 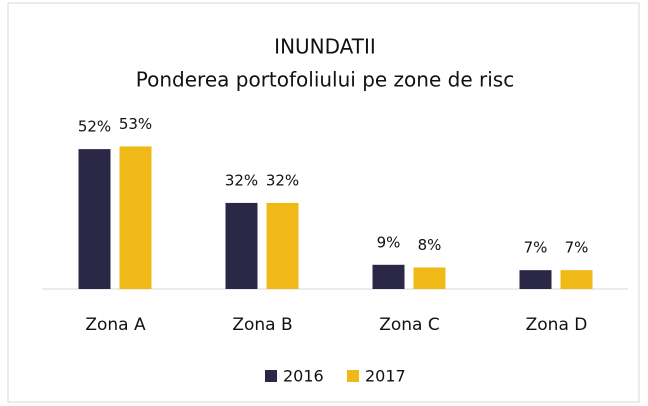 I want to click on x-tick-label: Zona D, so click(x=557, y=325).